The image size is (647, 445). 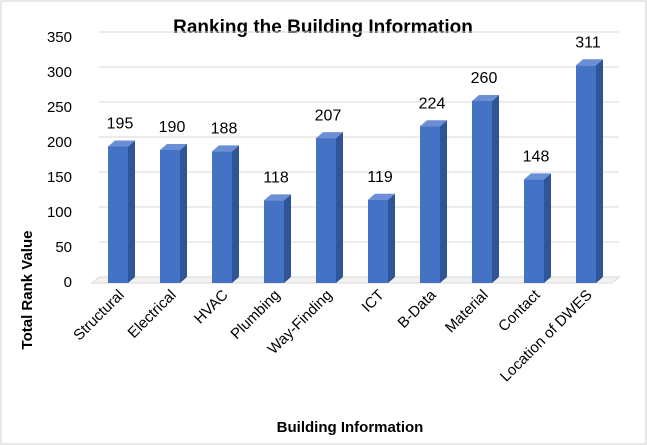 What do you see at coordinates (224, 129) in the screenshot?
I see `data-label: 188` at bounding box center [224, 129].